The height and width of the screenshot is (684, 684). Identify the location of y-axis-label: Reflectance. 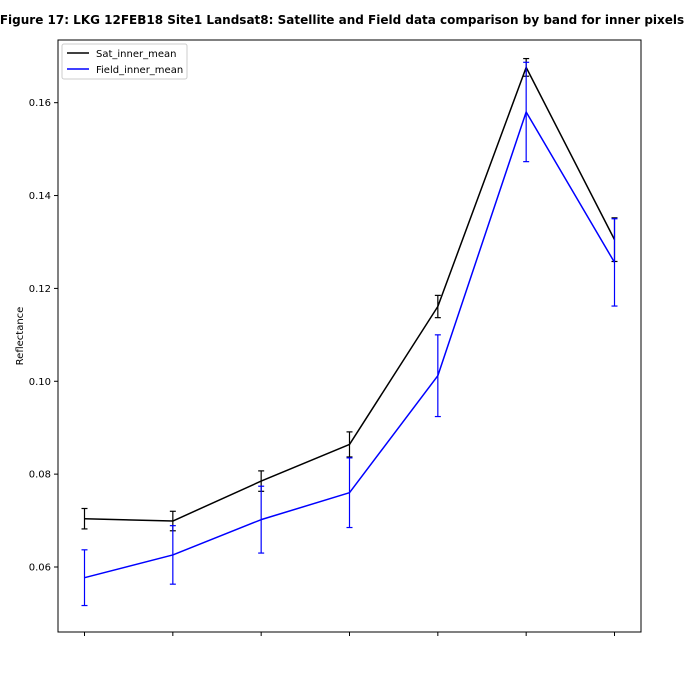
(20, 336).